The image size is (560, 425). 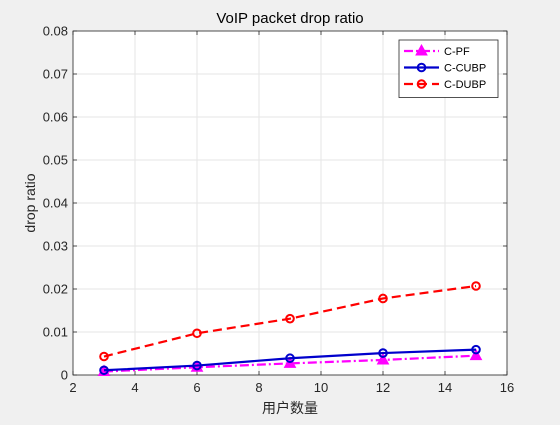 What do you see at coordinates (465, 85) in the screenshot?
I see `legend-label-c-dubp: C-DUBP` at bounding box center [465, 85].